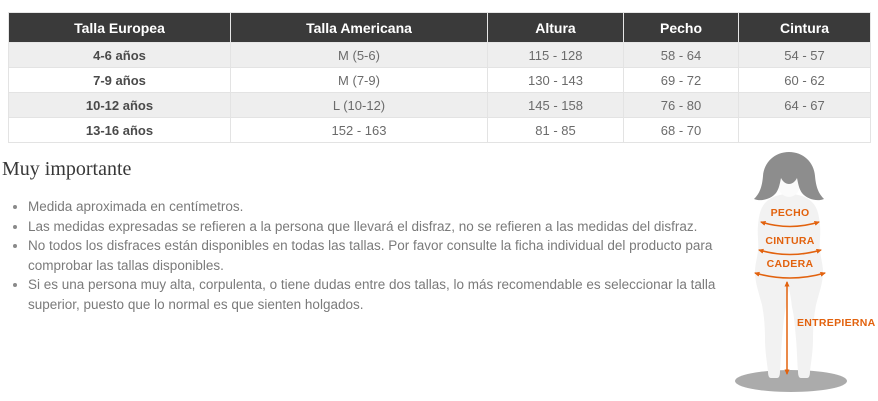 This screenshot has width=878, height=401. Describe the element at coordinates (790, 213) in the screenshot. I see `pecho-label: PECHO` at that location.